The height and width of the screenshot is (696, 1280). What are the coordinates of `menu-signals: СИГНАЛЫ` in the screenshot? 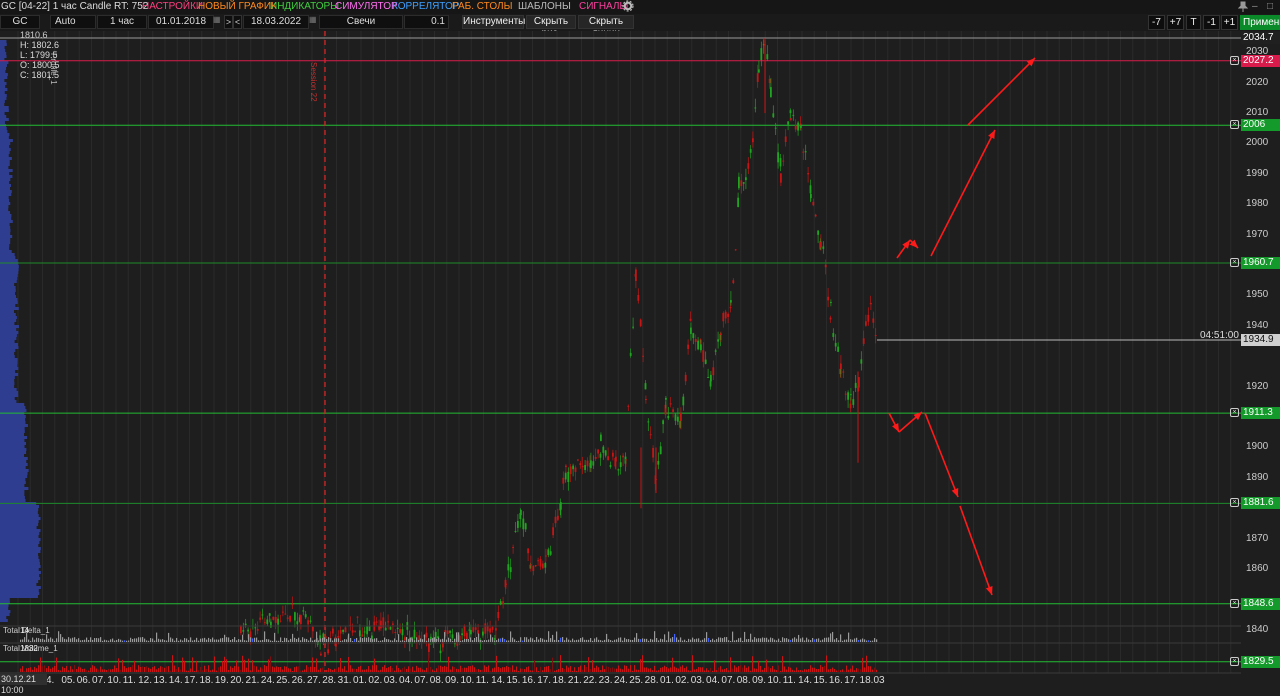 It's located at (604, 6).